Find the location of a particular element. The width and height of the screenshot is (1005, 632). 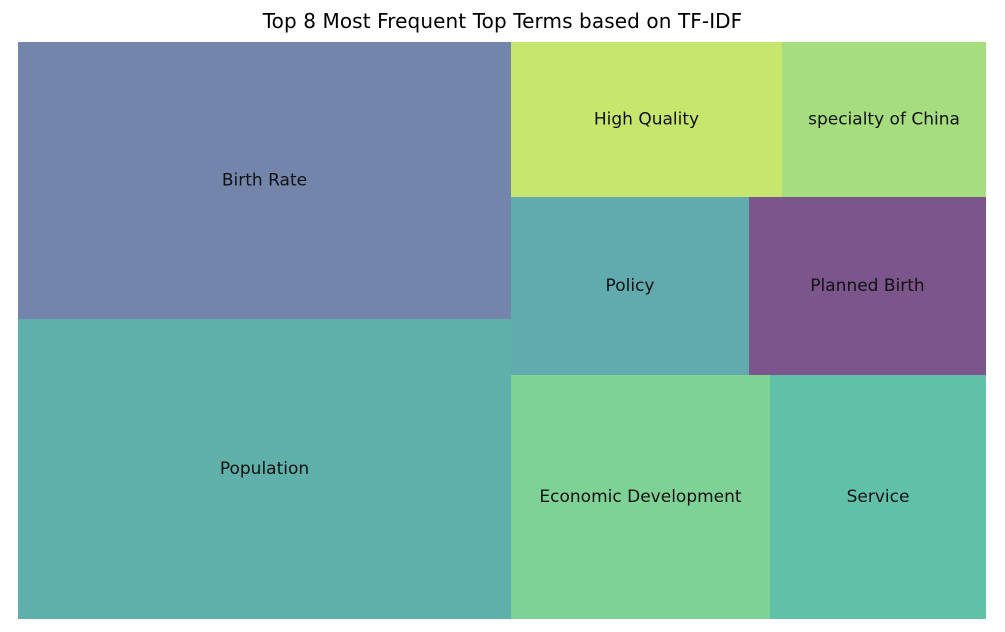

treemap-label-specialty-of-china: specialty of China is located at coordinates (884, 120).